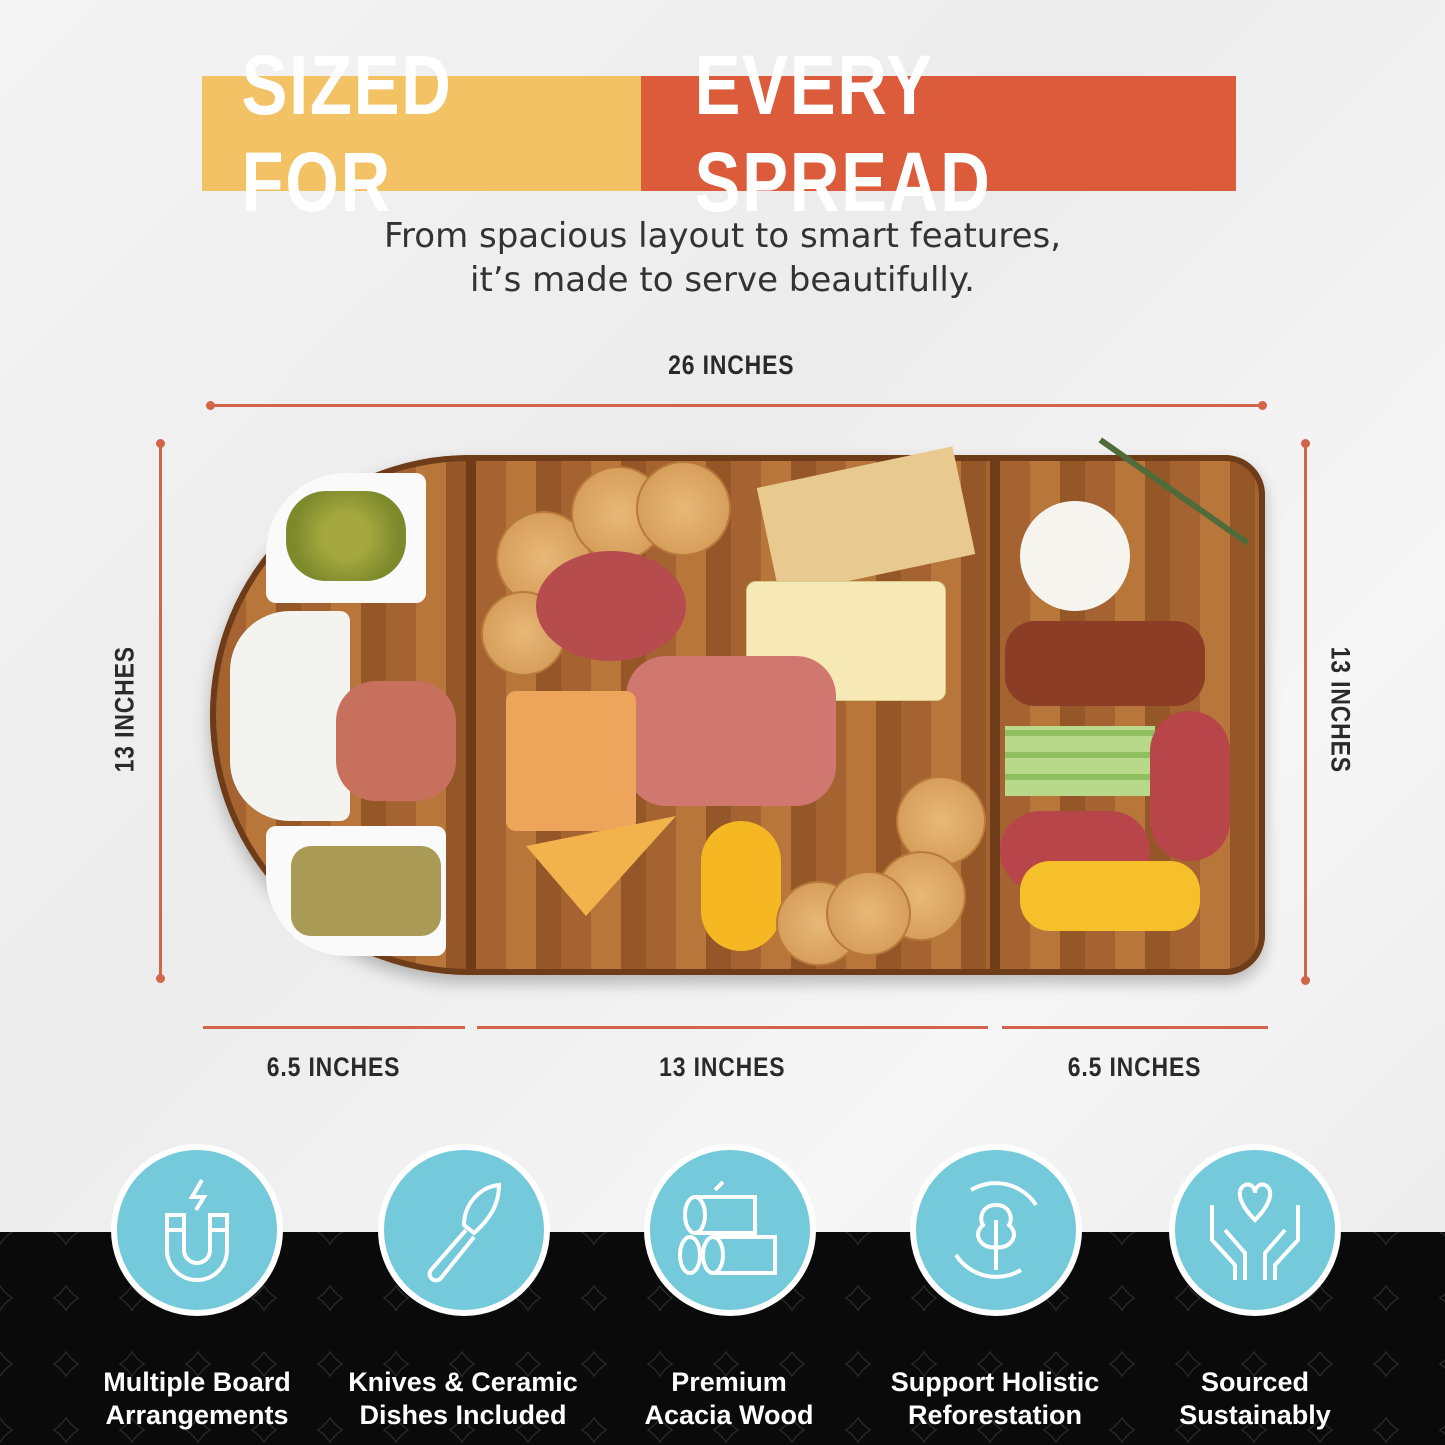 The height and width of the screenshot is (1445, 1445). Describe the element at coordinates (601, 866) in the screenshot. I see `cheddar-wedge` at that location.